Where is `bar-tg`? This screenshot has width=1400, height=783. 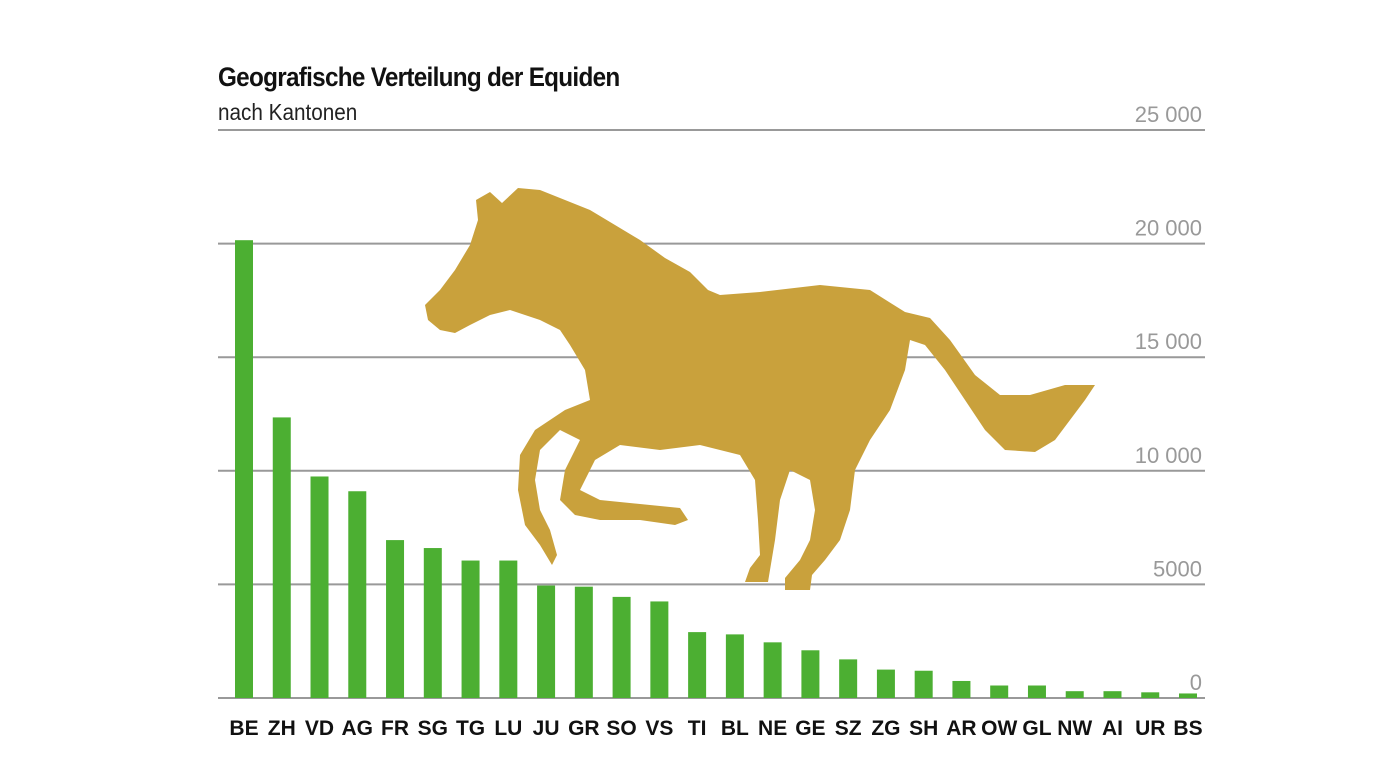 bar-tg is located at coordinates (470, 629).